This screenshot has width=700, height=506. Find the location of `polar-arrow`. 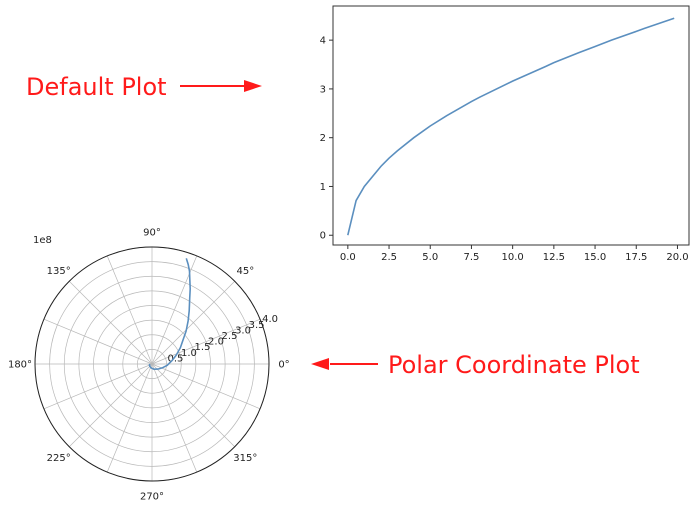

polar-arrow is located at coordinates (344, 364).